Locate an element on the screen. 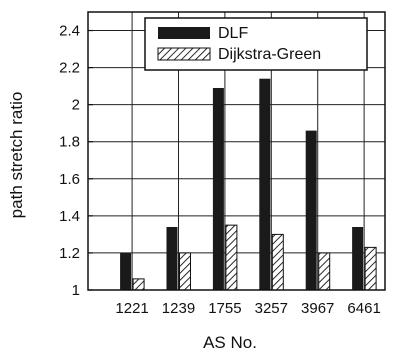 The height and width of the screenshot is (358, 399). y-tick-label: 1.6 is located at coordinates (69, 179).